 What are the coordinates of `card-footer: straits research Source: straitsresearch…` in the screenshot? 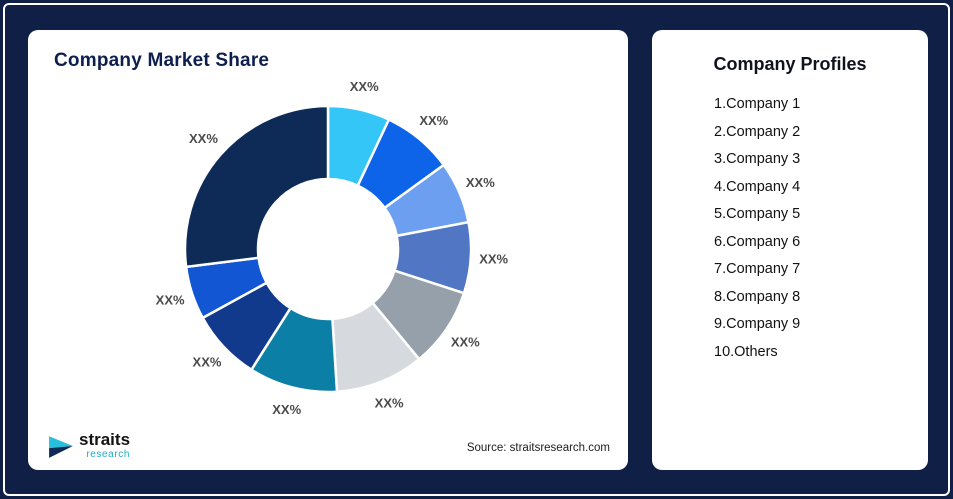 It's located at (329, 445).